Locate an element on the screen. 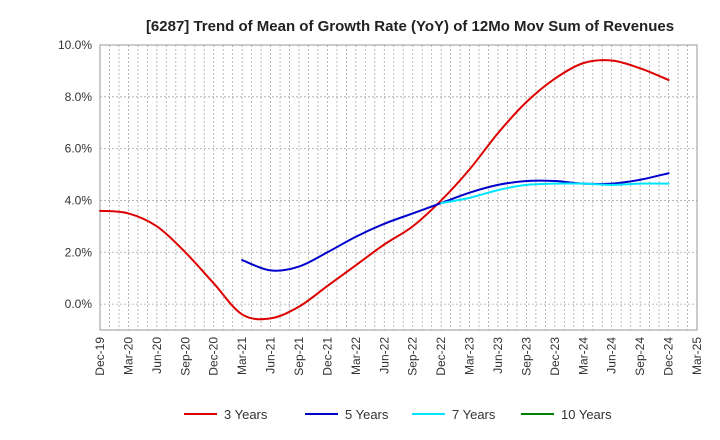 The image size is (720, 440). legend-label-5-years: 5 Years is located at coordinates (367, 414).